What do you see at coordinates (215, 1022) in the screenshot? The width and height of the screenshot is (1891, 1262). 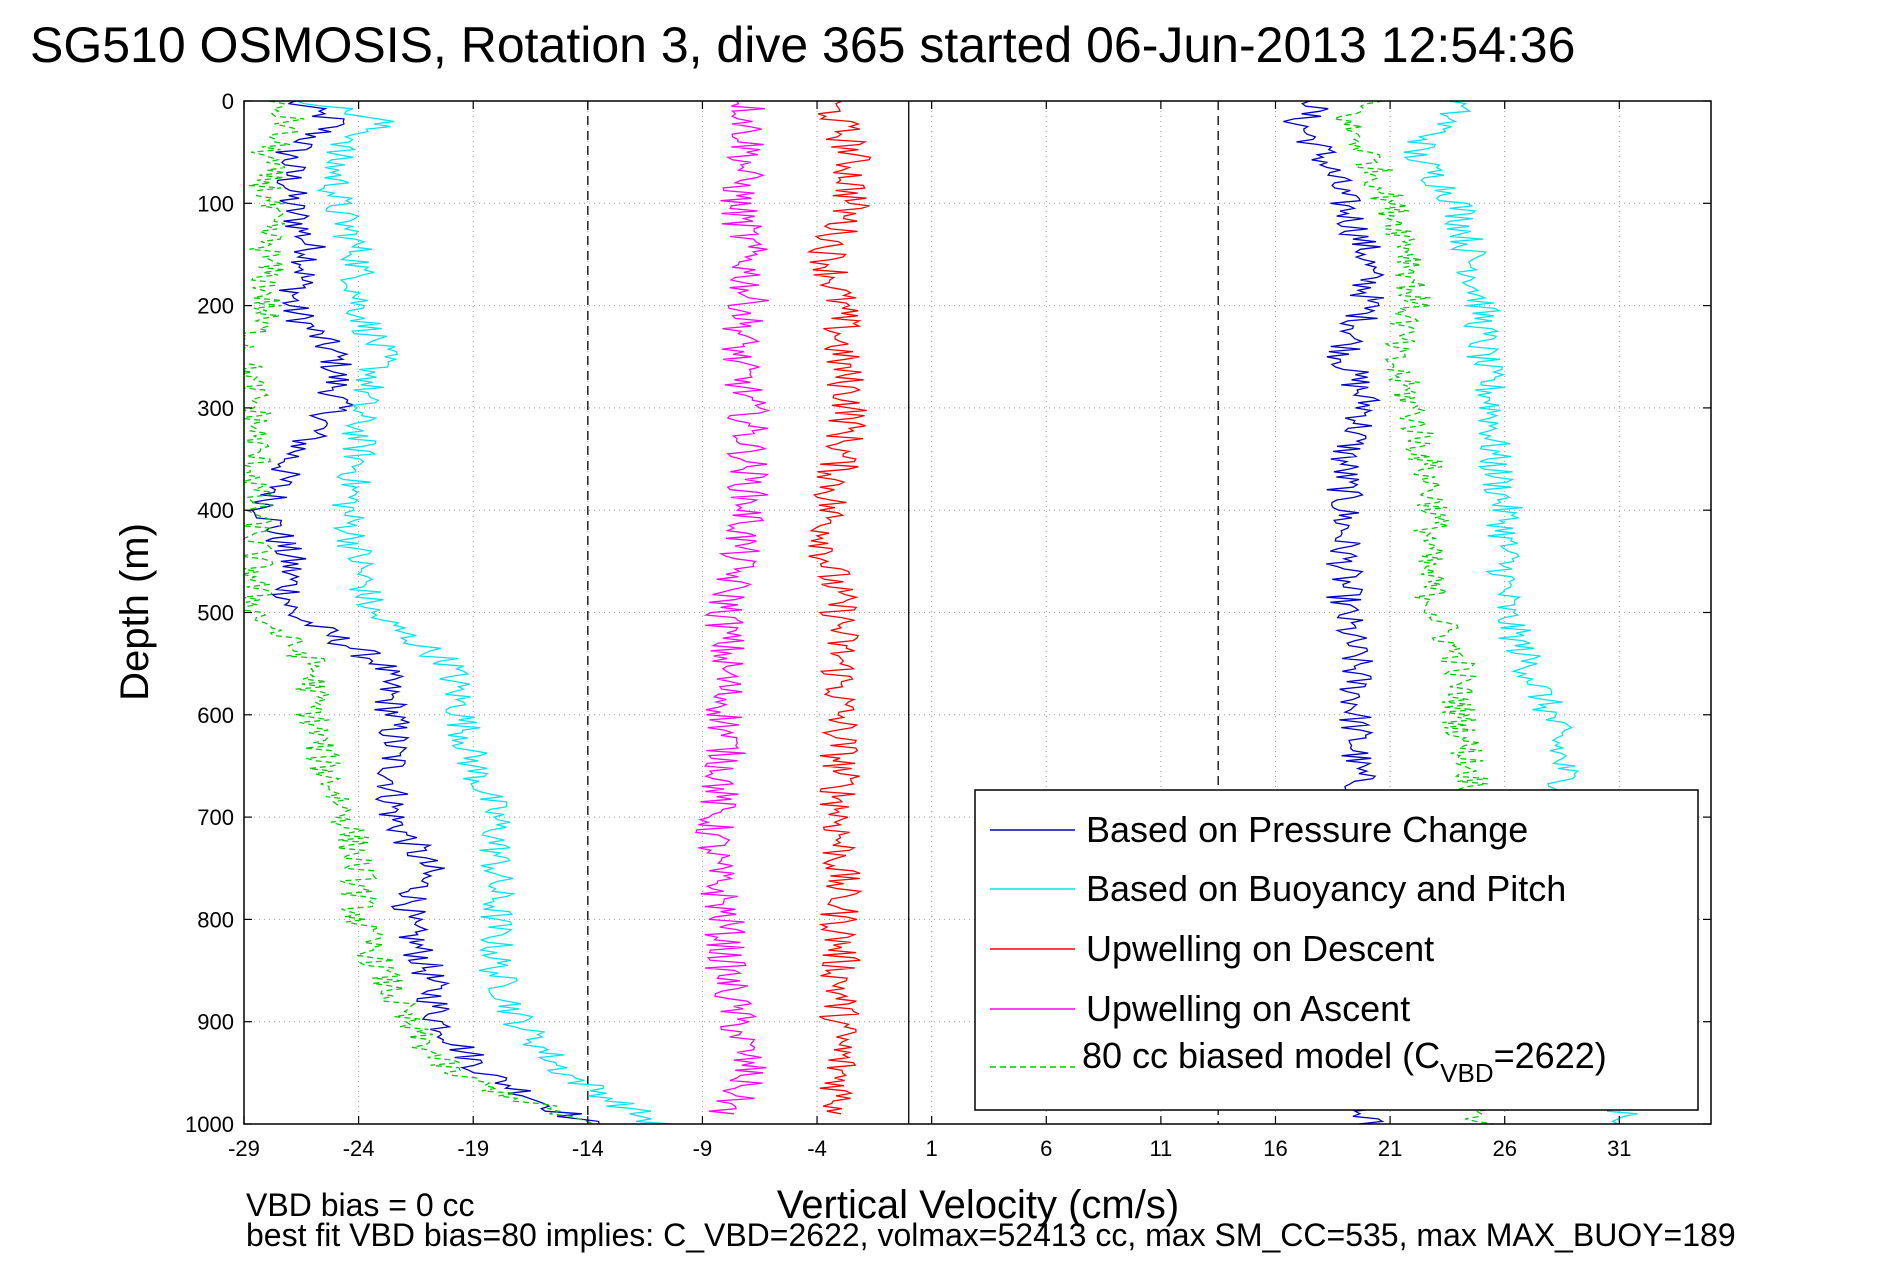 I see `y-tick-label: 900` at bounding box center [215, 1022].